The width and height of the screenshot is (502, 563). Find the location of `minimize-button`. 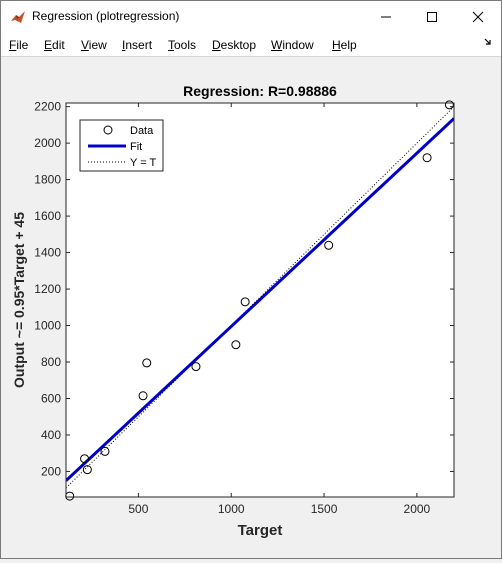

minimize-button is located at coordinates (386, 16).